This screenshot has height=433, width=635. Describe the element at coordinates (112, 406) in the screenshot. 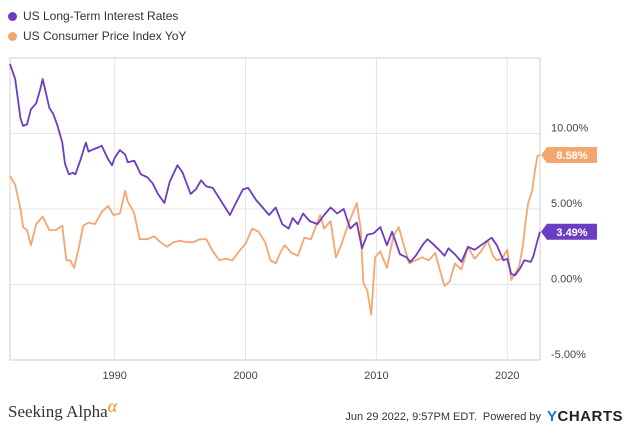

I see `alpha-mark-icon: α` at that location.